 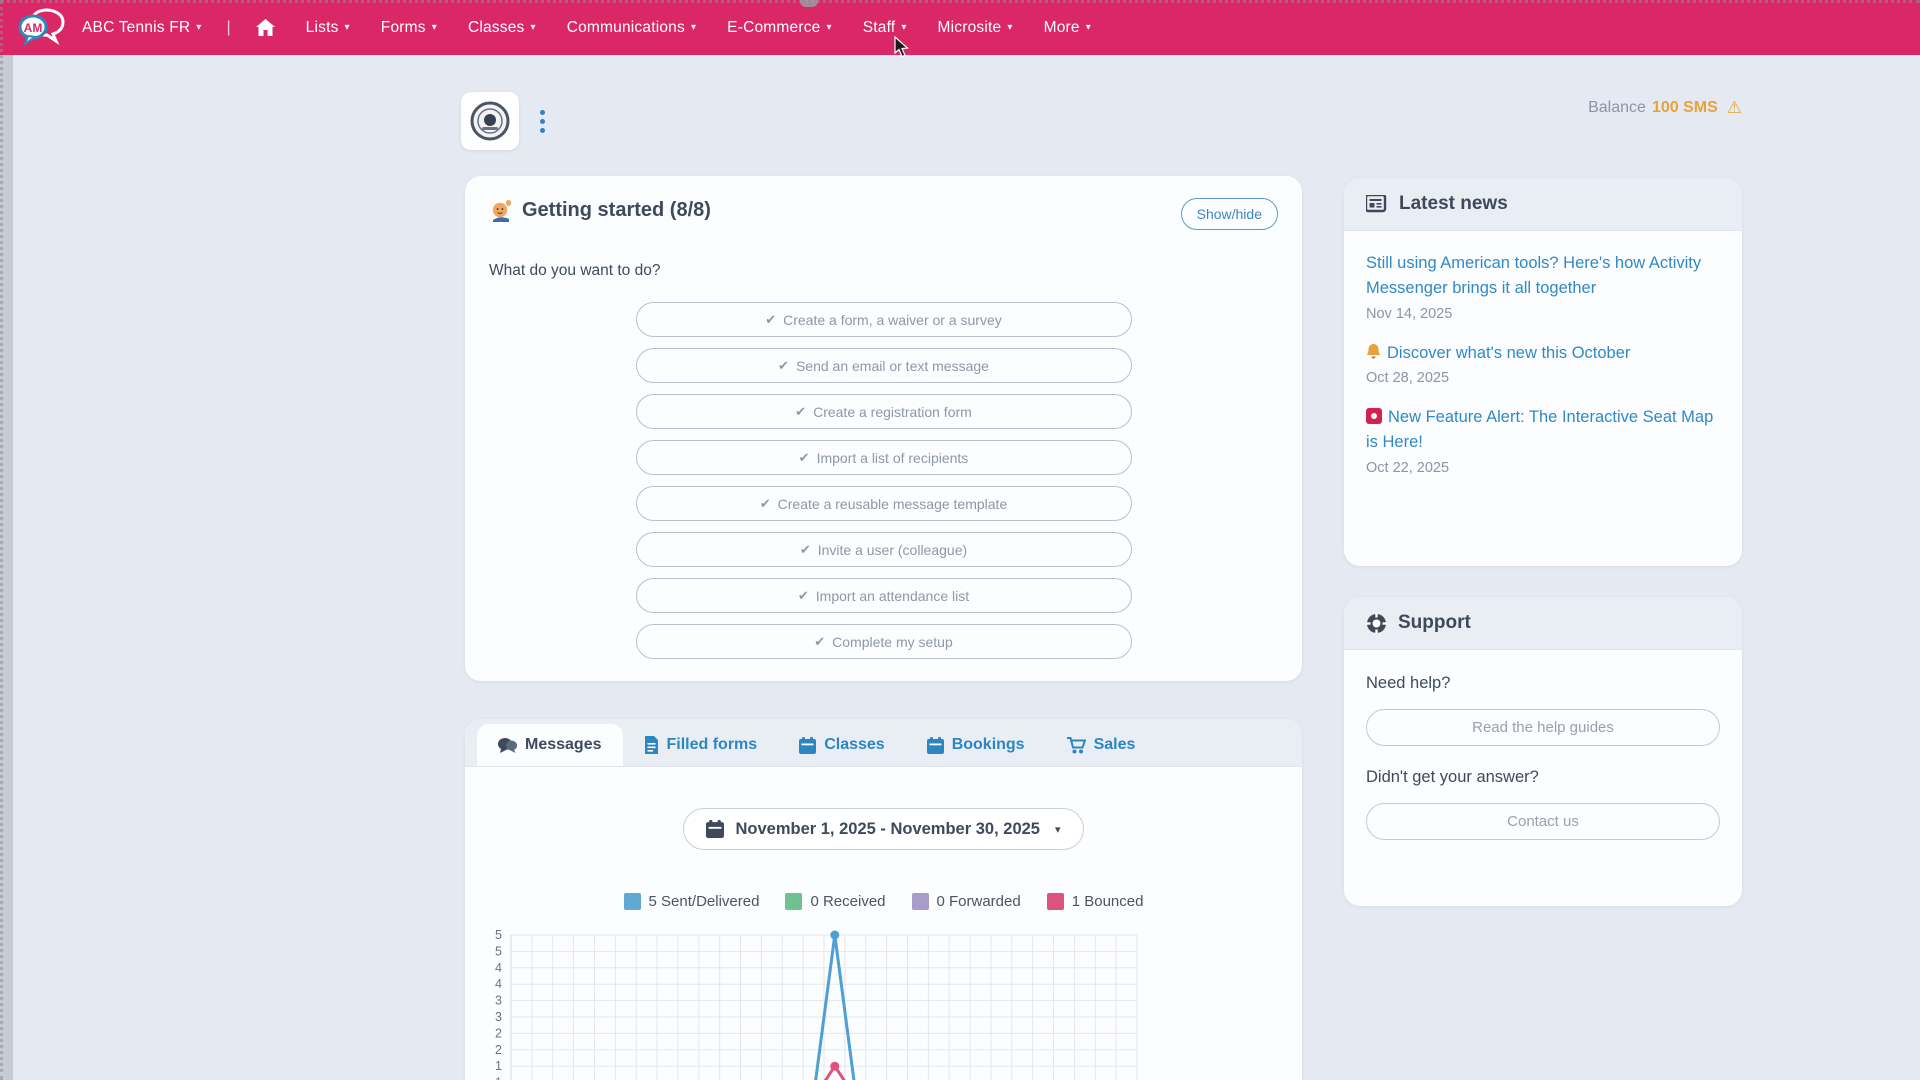 I want to click on nav-item-lists: Lists ▾, so click(x=327, y=27).